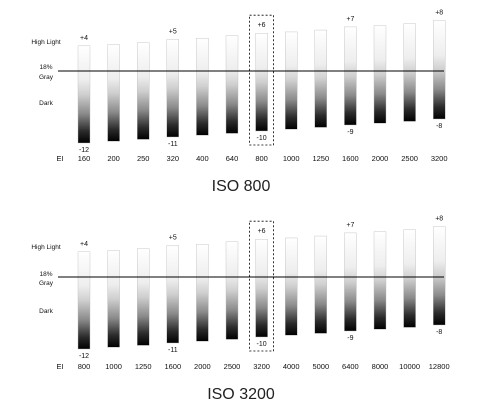 The height and width of the screenshot is (420, 482). Describe the element at coordinates (350, 366) in the screenshot. I see `ei-value-label: 6400` at that location.